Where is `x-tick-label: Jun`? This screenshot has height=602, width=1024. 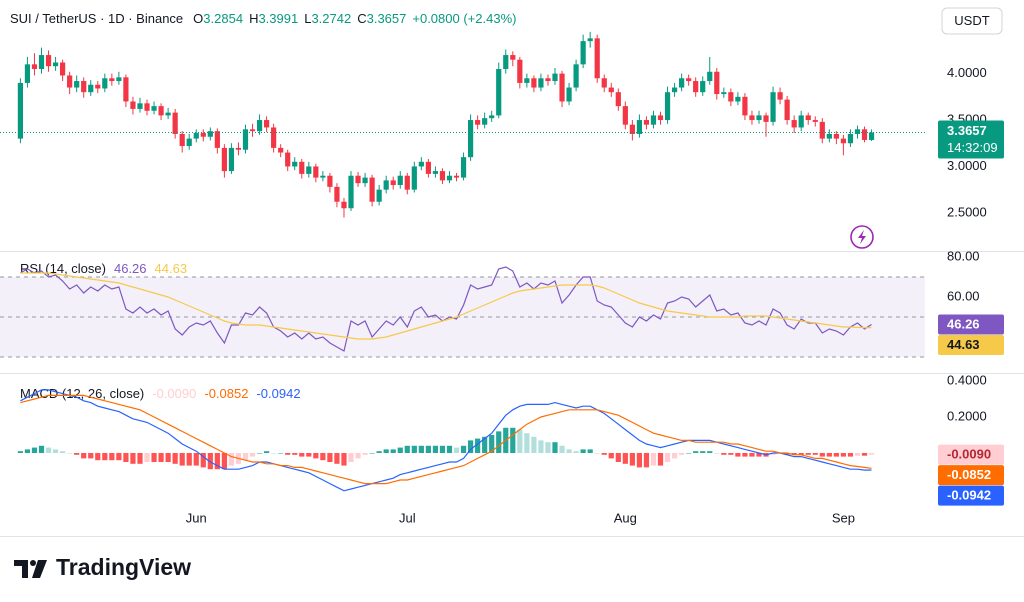
x-tick-label: Jun is located at coordinates (196, 517).